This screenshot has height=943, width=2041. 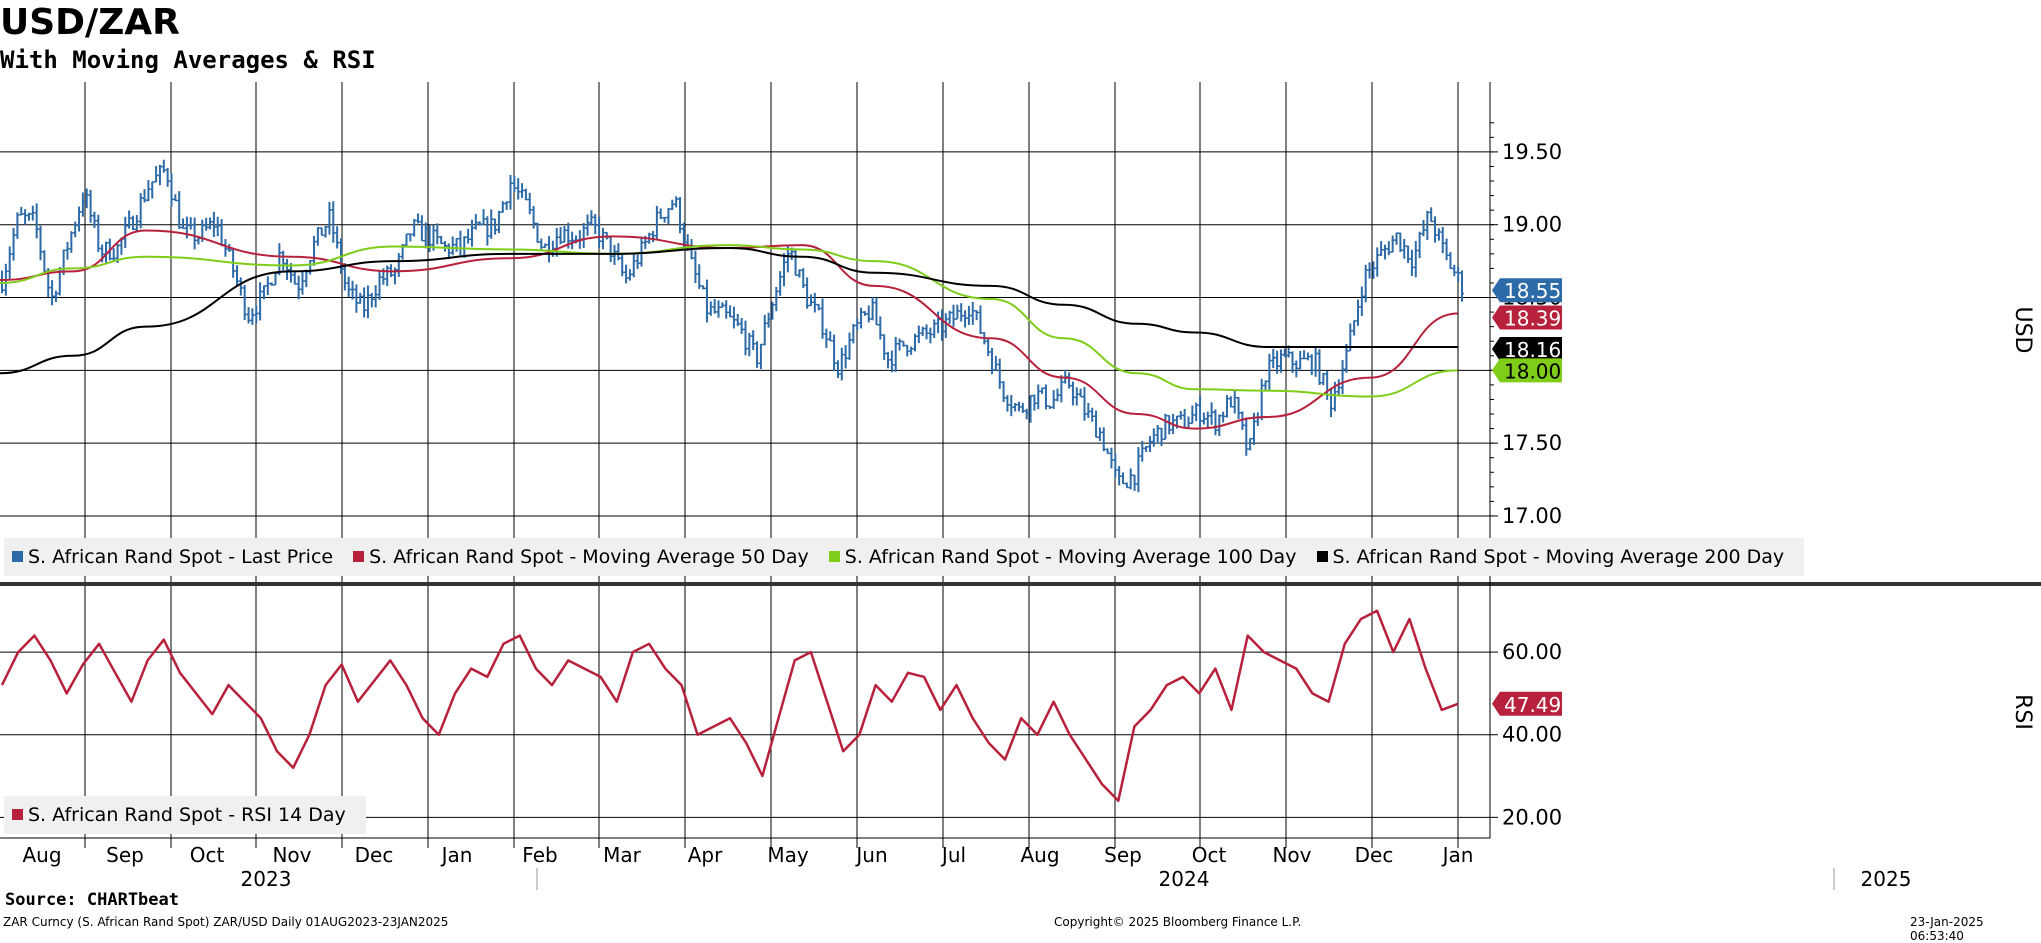 I want to click on source-label: Source: CHARTbeat, so click(x=92, y=900).